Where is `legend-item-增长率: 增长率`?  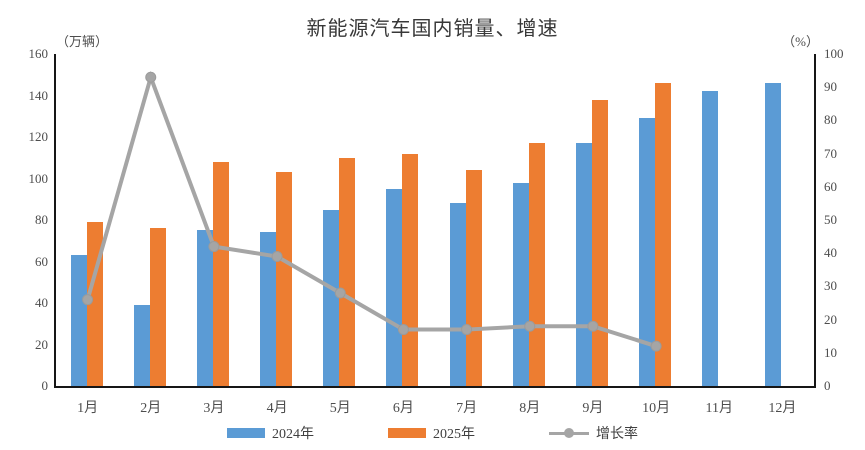 legend-item-增长率: 增长率 is located at coordinates (593, 433).